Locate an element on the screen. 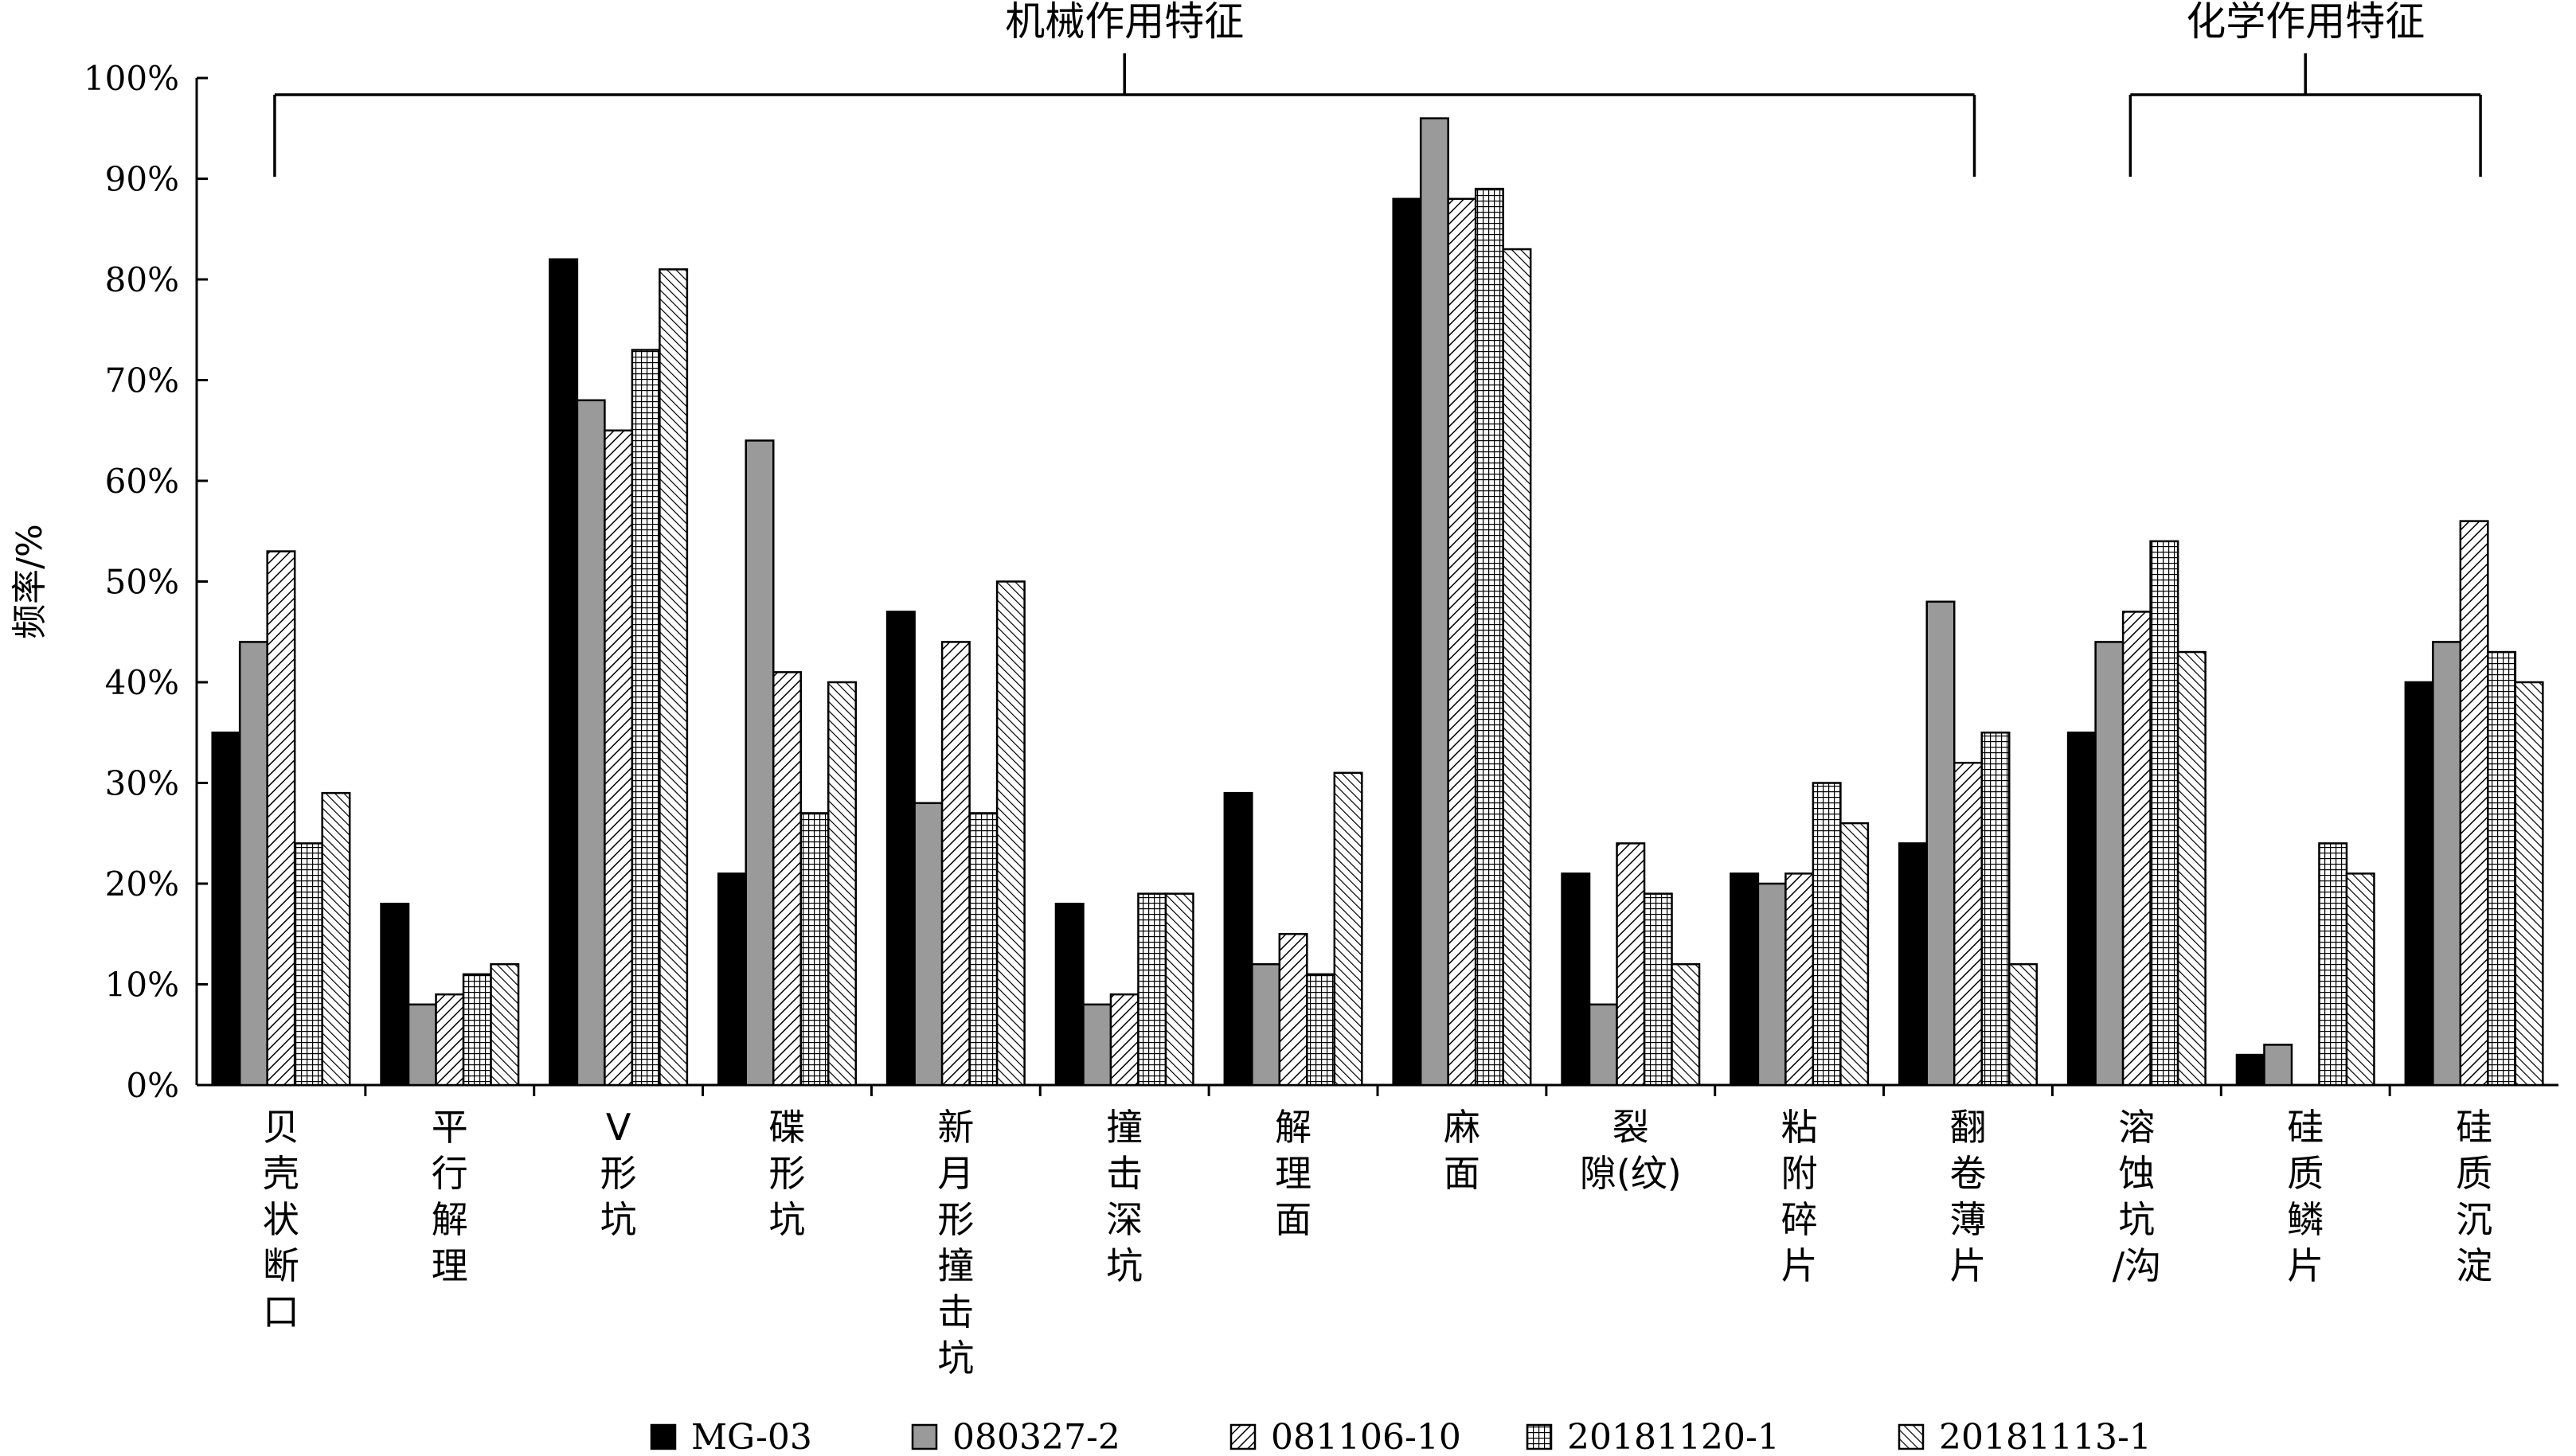 The height and width of the screenshot is (1456, 2576). category-label: 断 is located at coordinates (281, 1265).